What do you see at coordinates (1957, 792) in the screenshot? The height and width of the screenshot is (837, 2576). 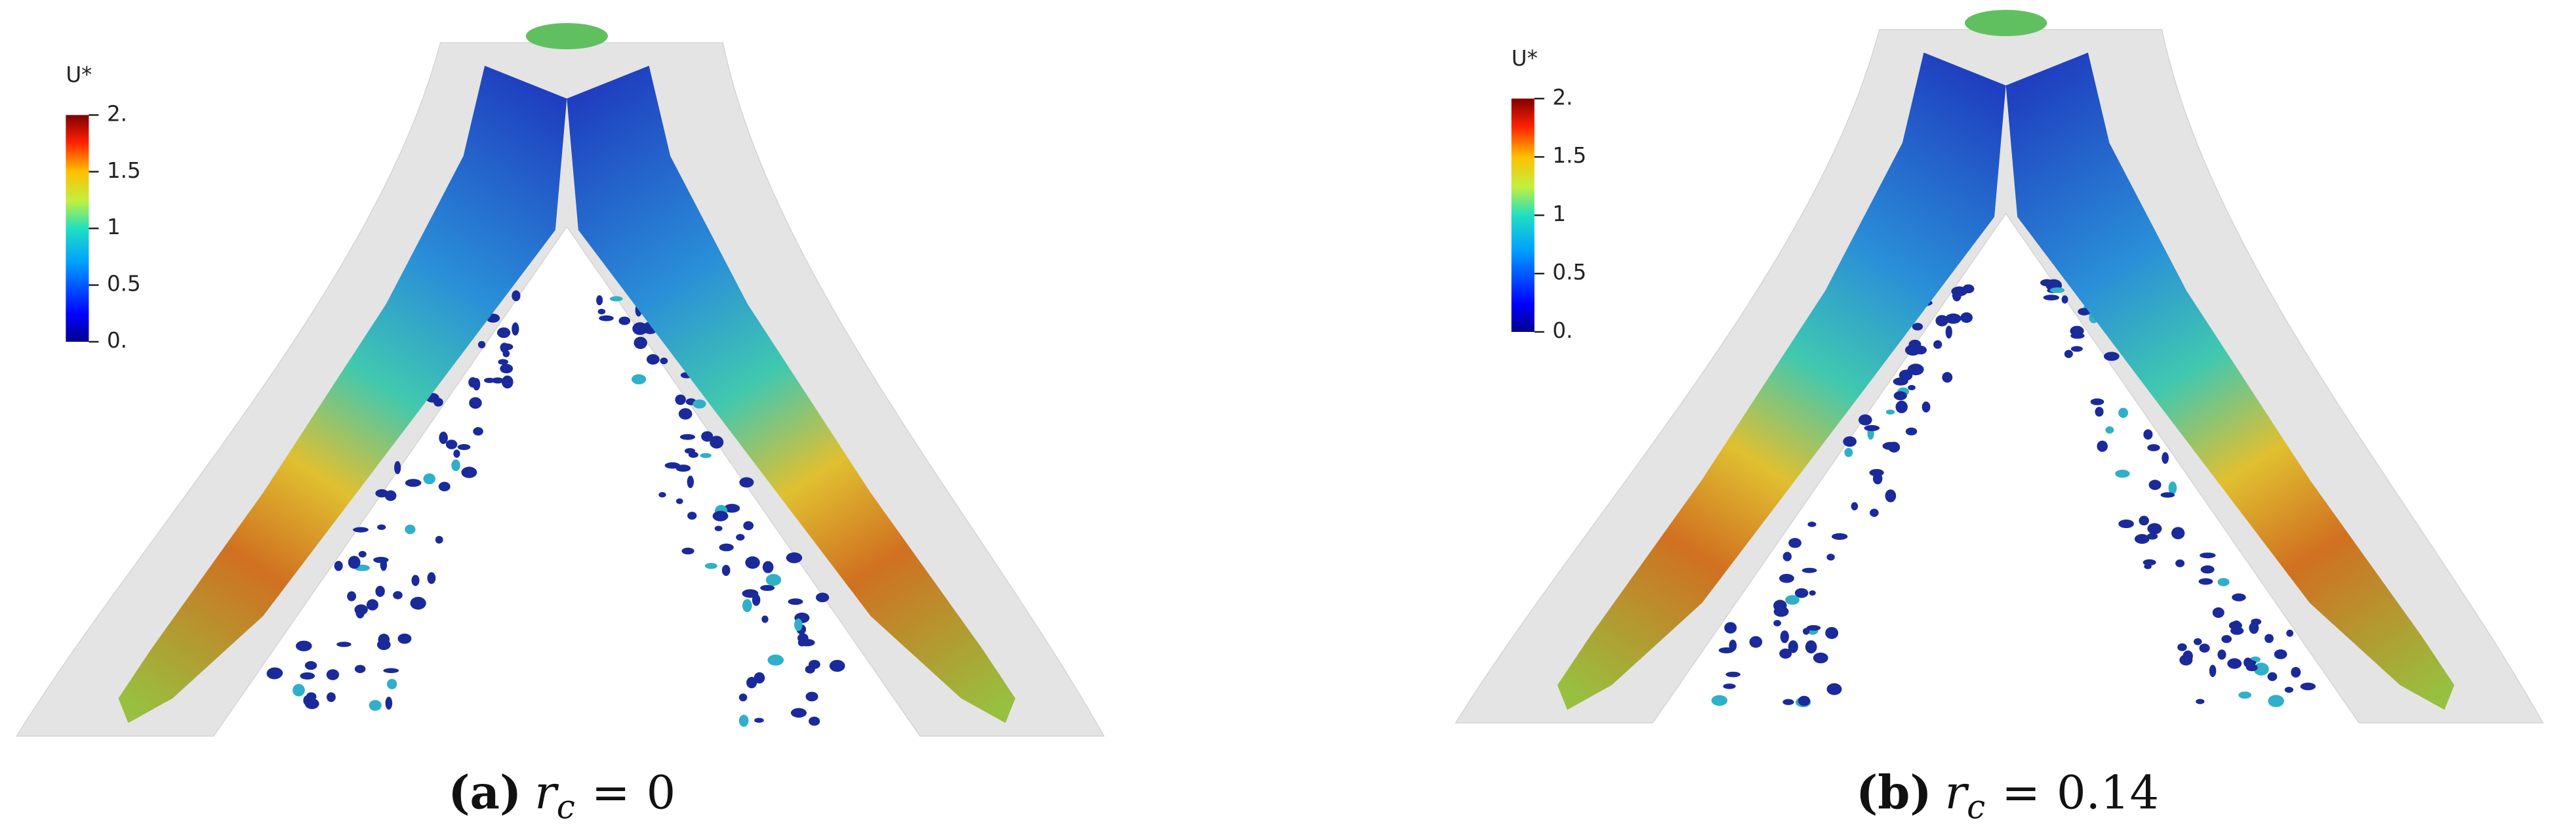 I see `caption-variable: r` at bounding box center [1957, 792].